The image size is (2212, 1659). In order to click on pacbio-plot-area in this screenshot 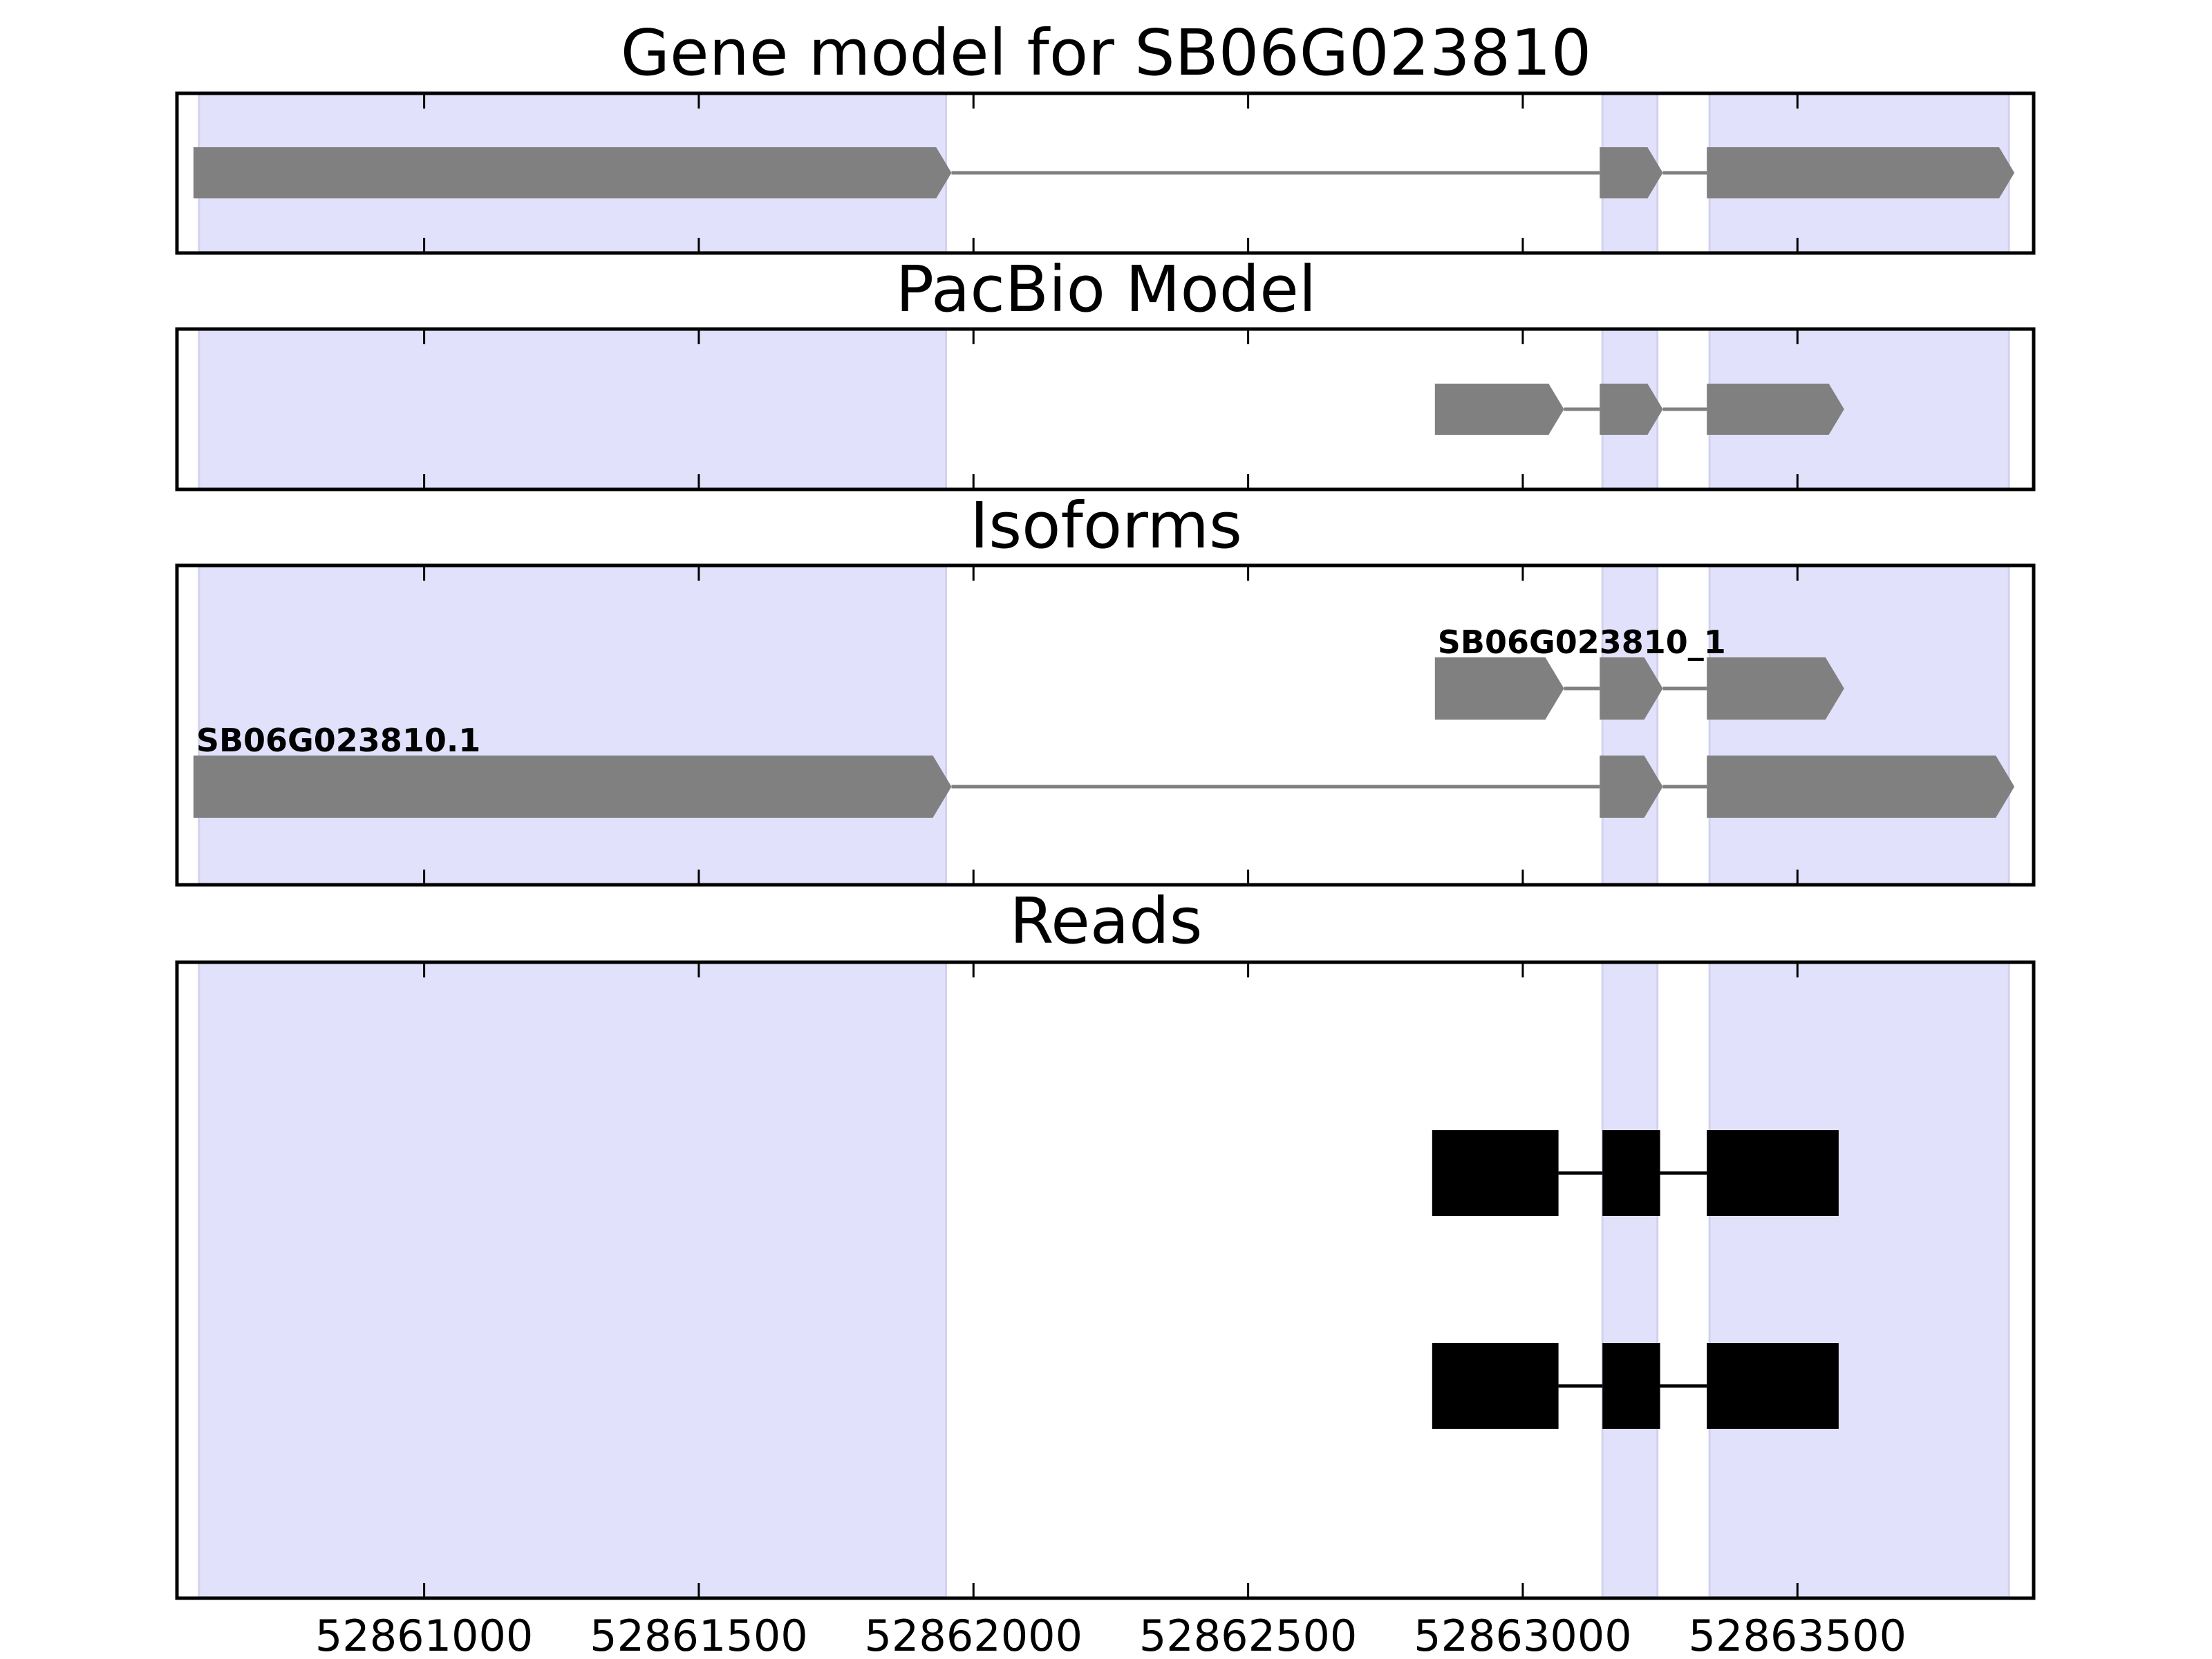, I will do `click(1105, 409)`.